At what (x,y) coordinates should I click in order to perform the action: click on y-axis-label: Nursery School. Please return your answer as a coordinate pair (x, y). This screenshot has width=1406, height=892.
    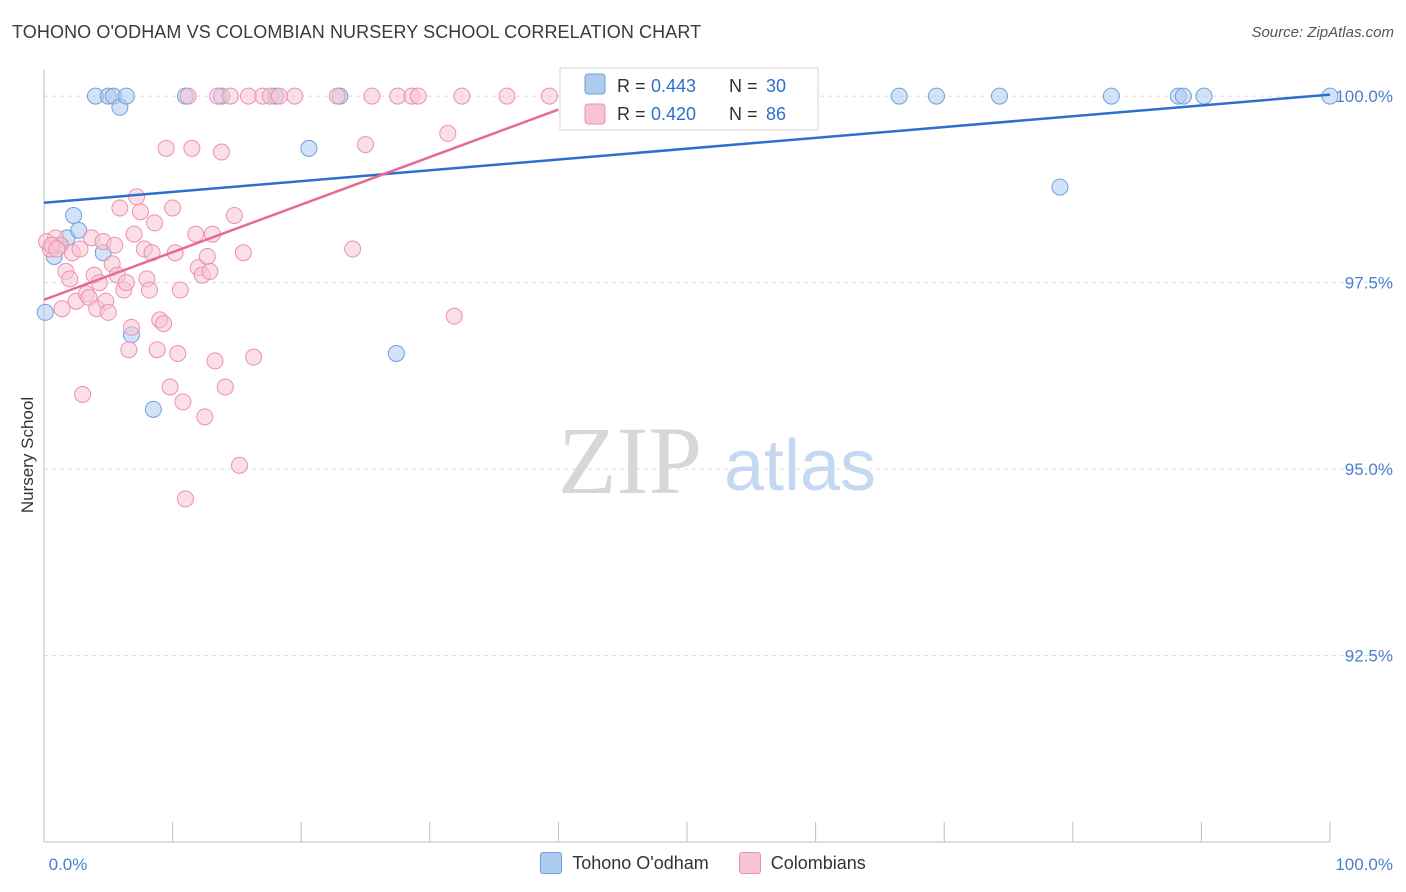
    Looking at the image, I should click on (27, 455).